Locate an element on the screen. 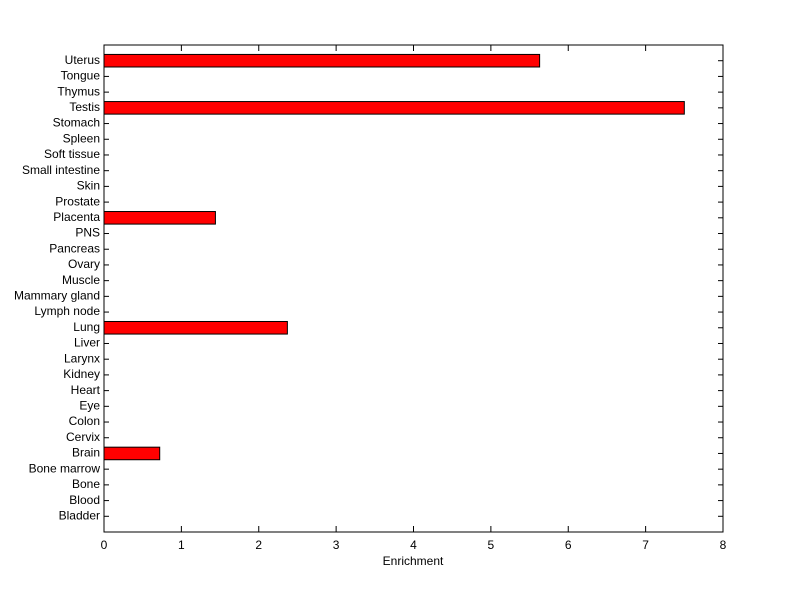 This screenshot has width=800, height=599. y-tick-label: Cervix is located at coordinates (83, 437).